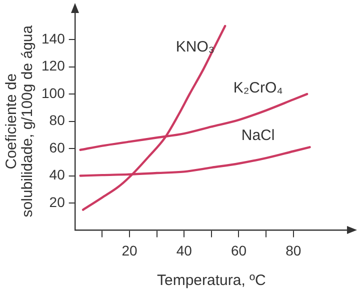  Describe the element at coordinates (54, 92) in the screenshot. I see `y-tick-label: 100` at that location.